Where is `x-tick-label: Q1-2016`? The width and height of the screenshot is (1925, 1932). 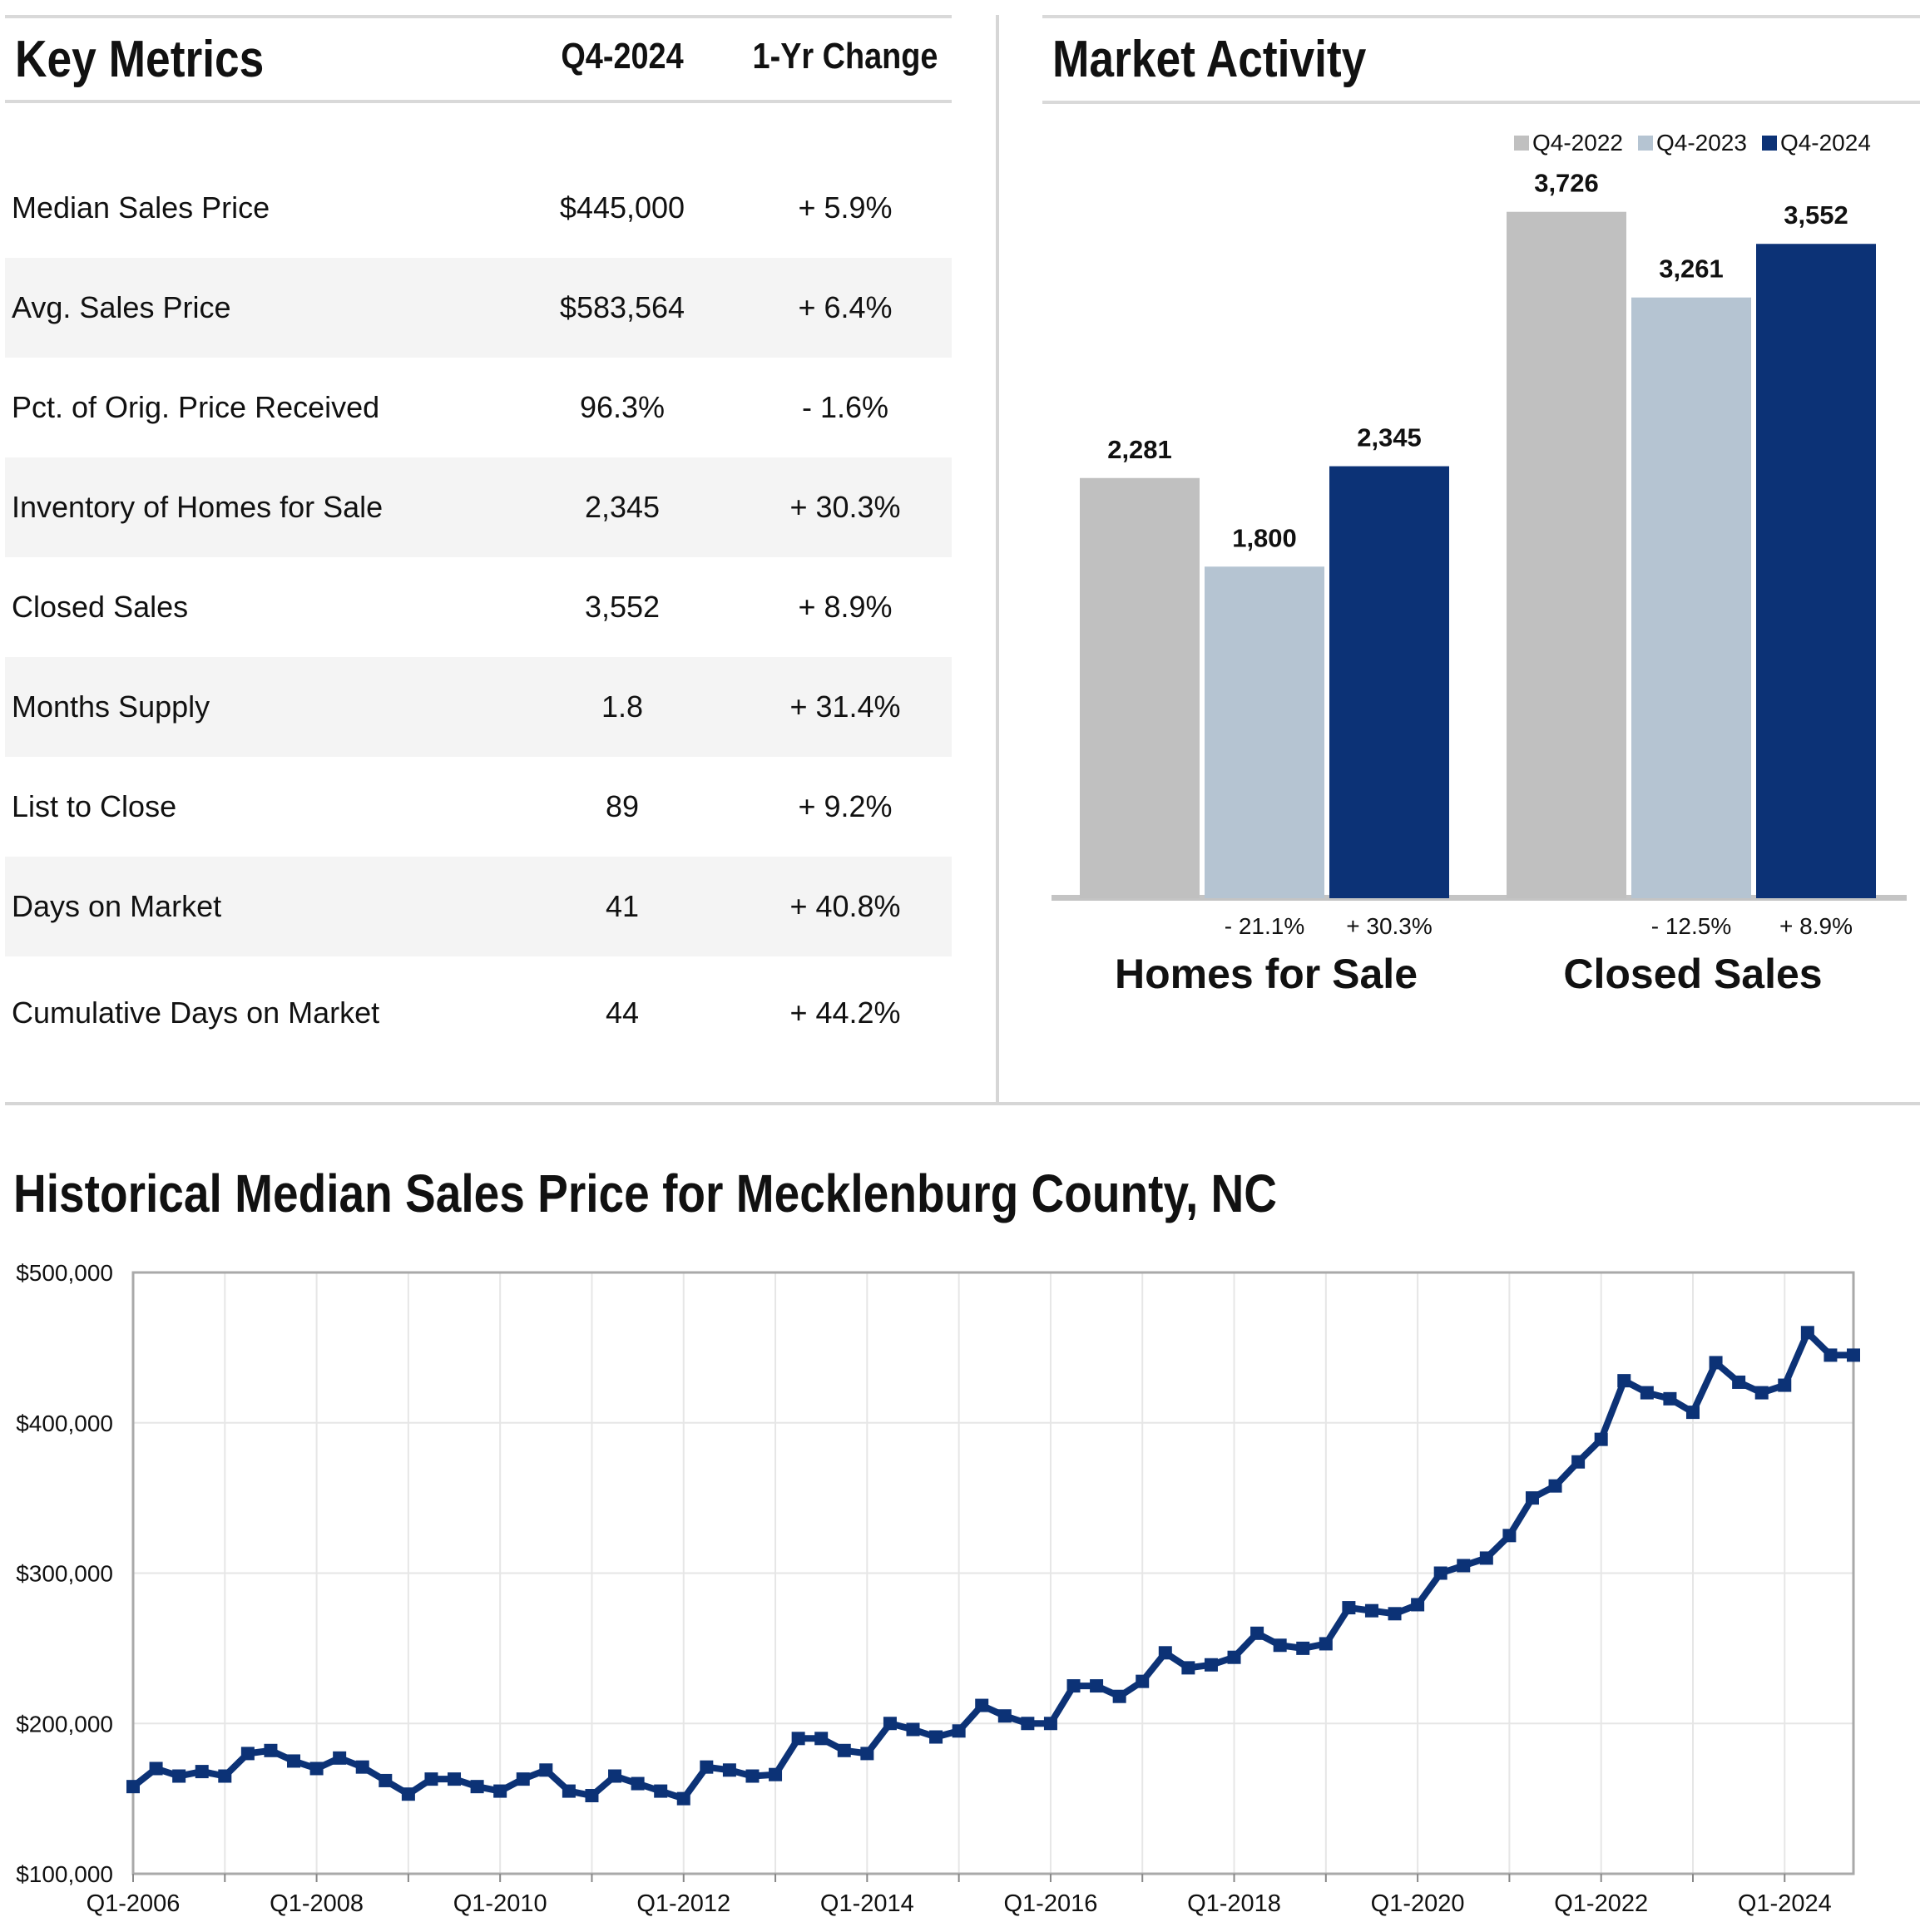 x-tick-label: Q1-2016 is located at coordinates (1051, 1903).